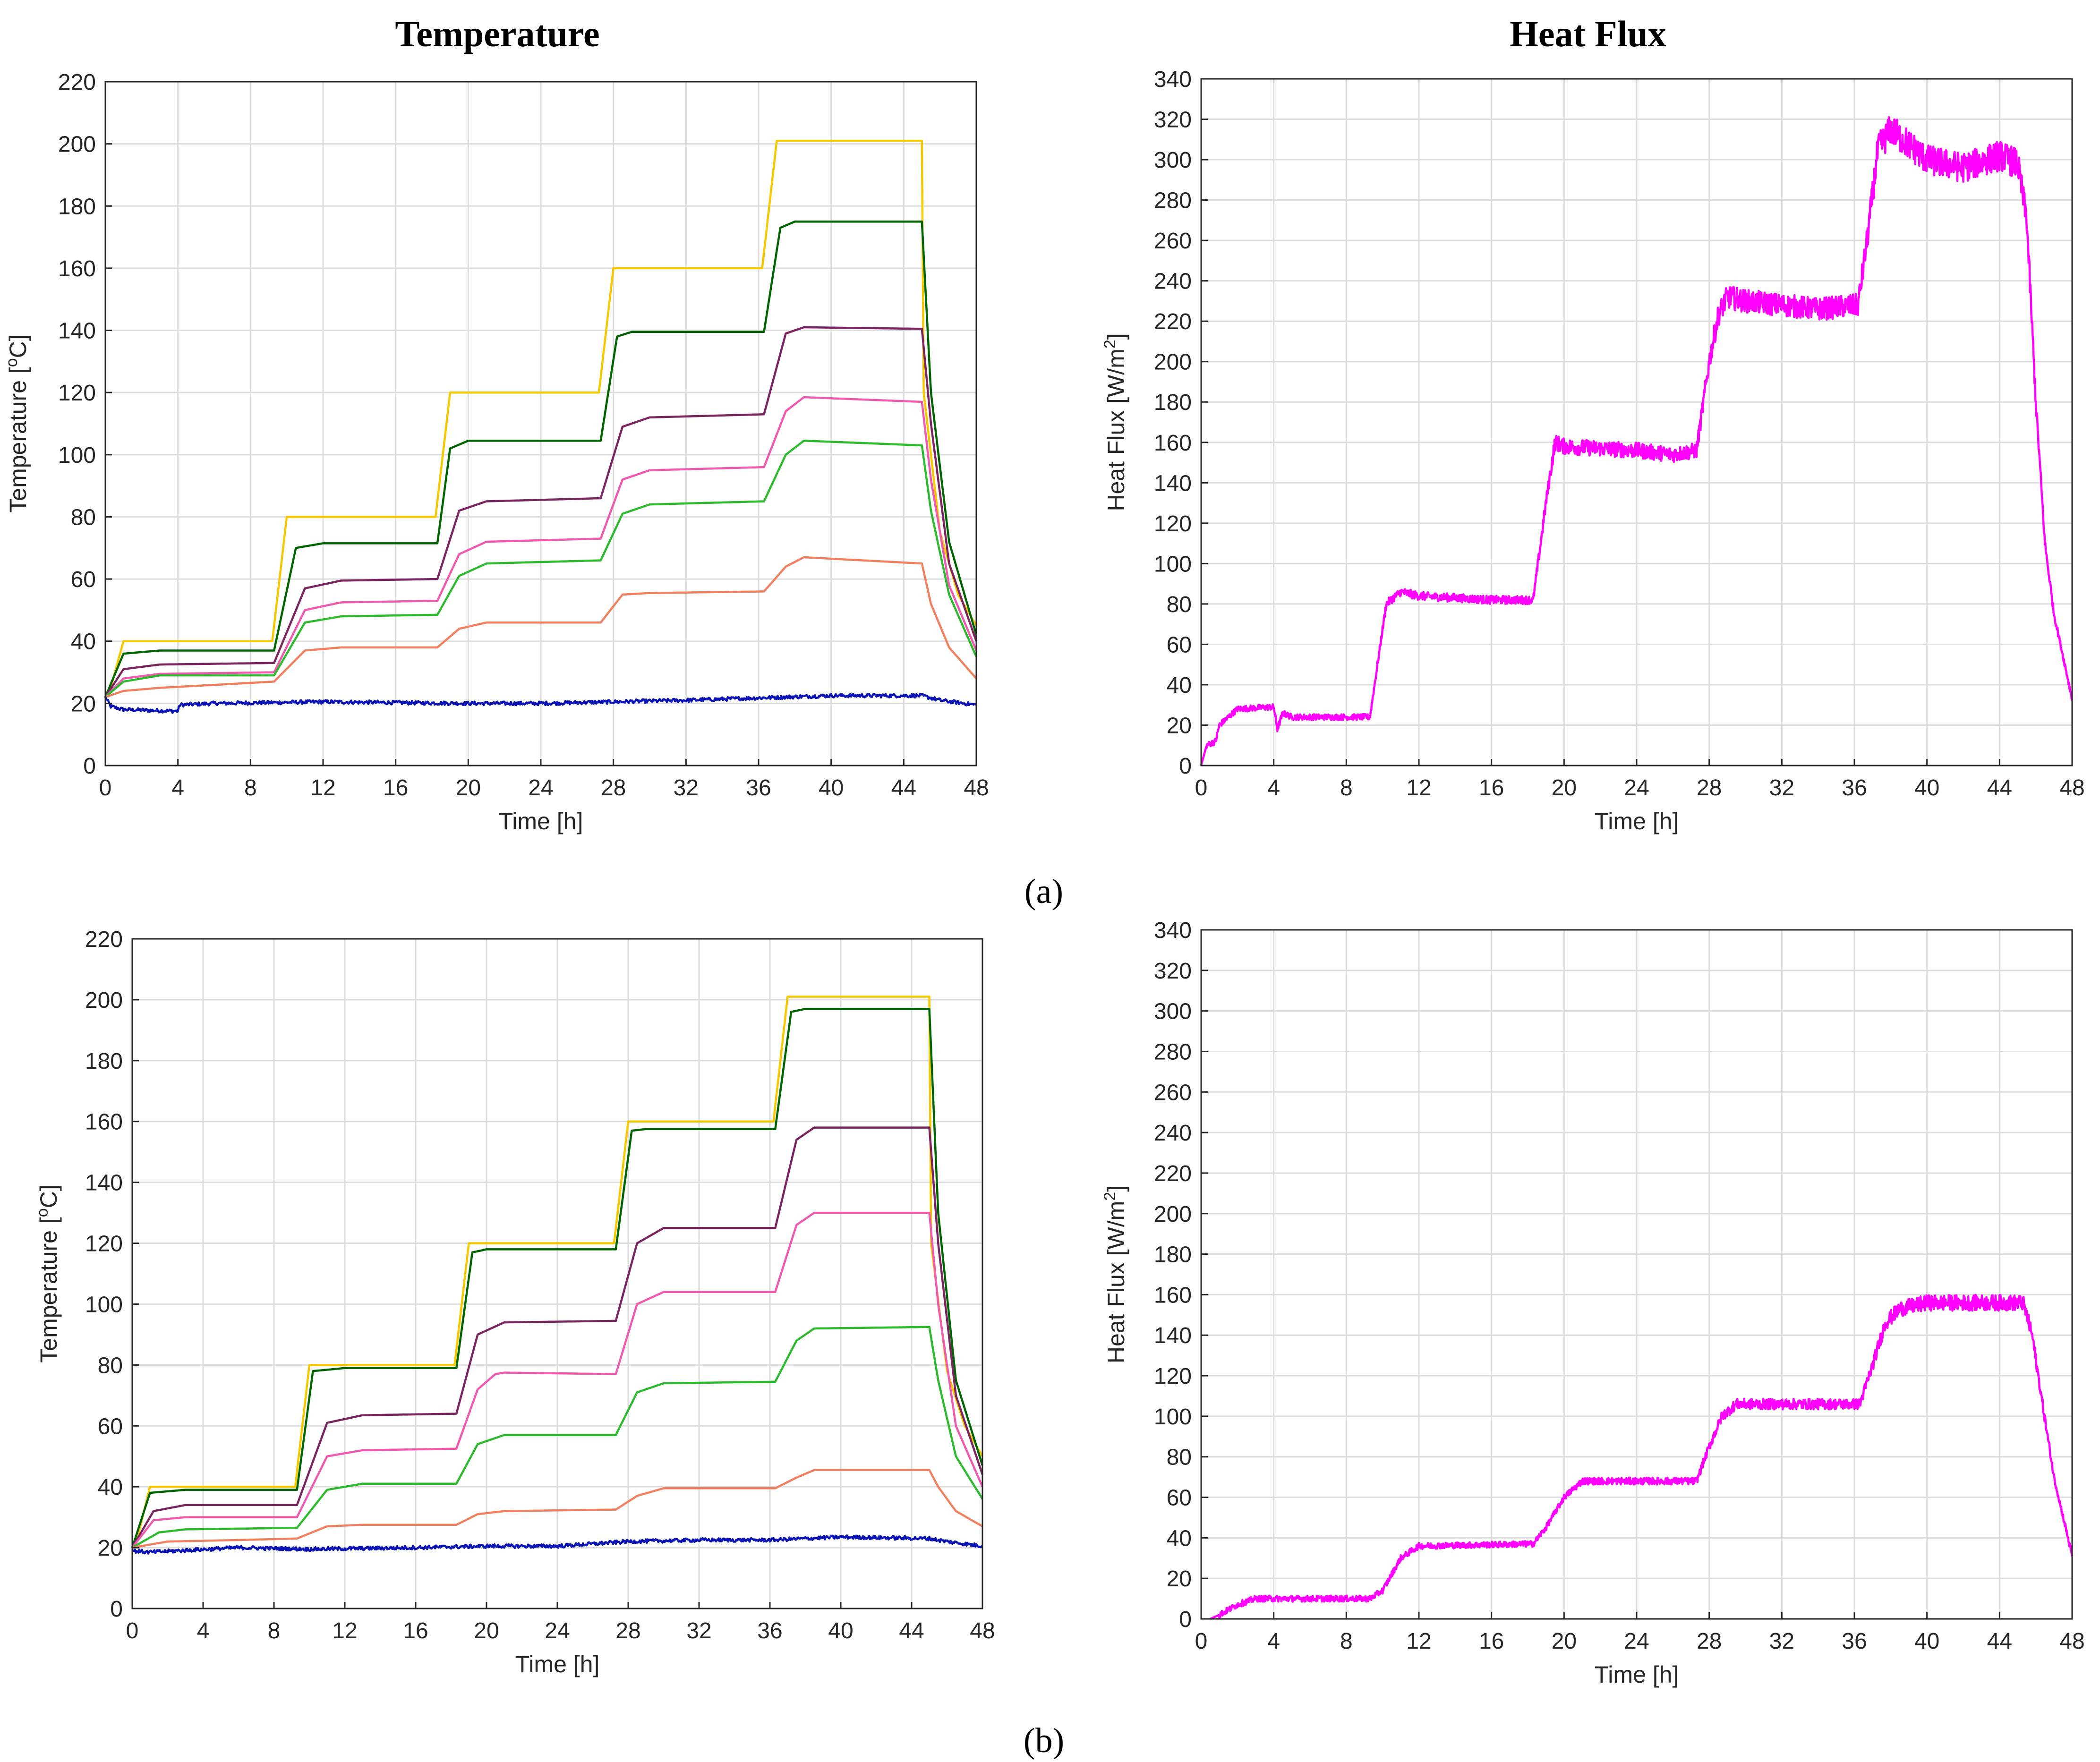 The height and width of the screenshot is (1762, 2100). I want to click on y-tick-label: 260, so click(1173, 1092).